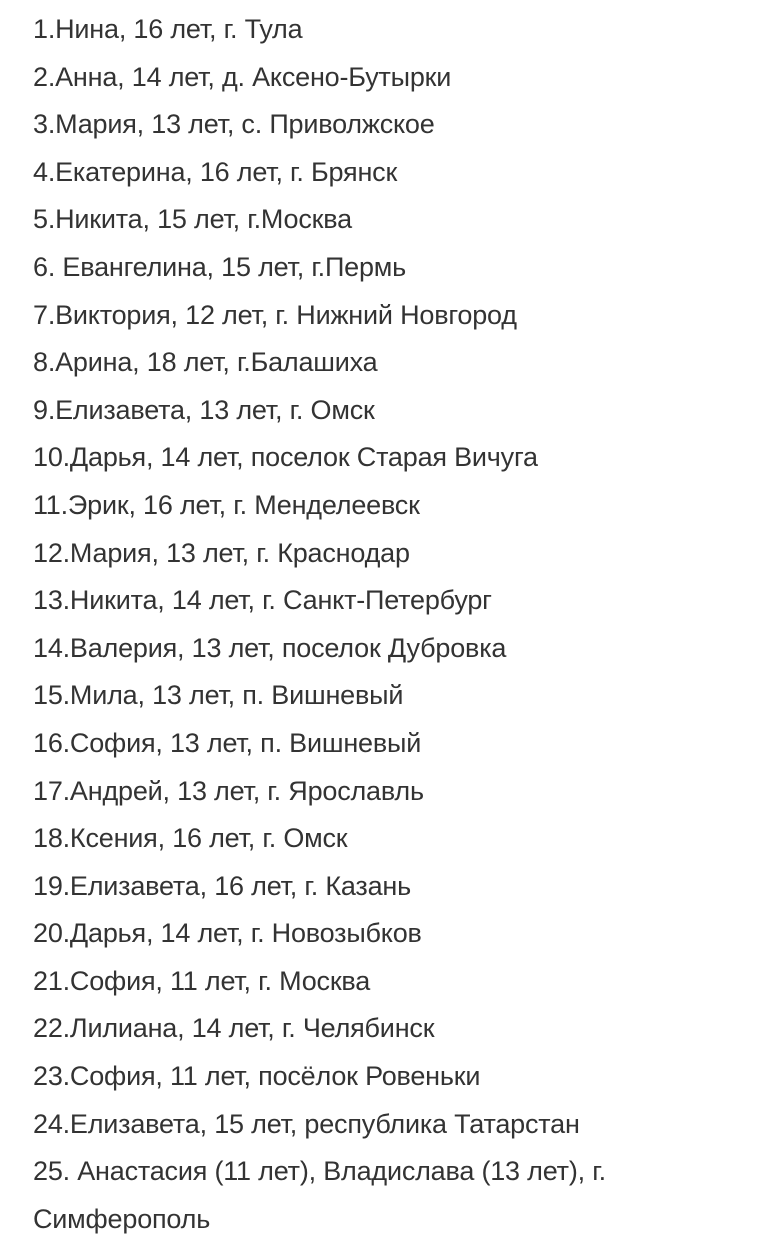  What do you see at coordinates (205, 362) in the screenshot?
I see `list-item: 8.Арина, 18 лет, г.Балашиха` at bounding box center [205, 362].